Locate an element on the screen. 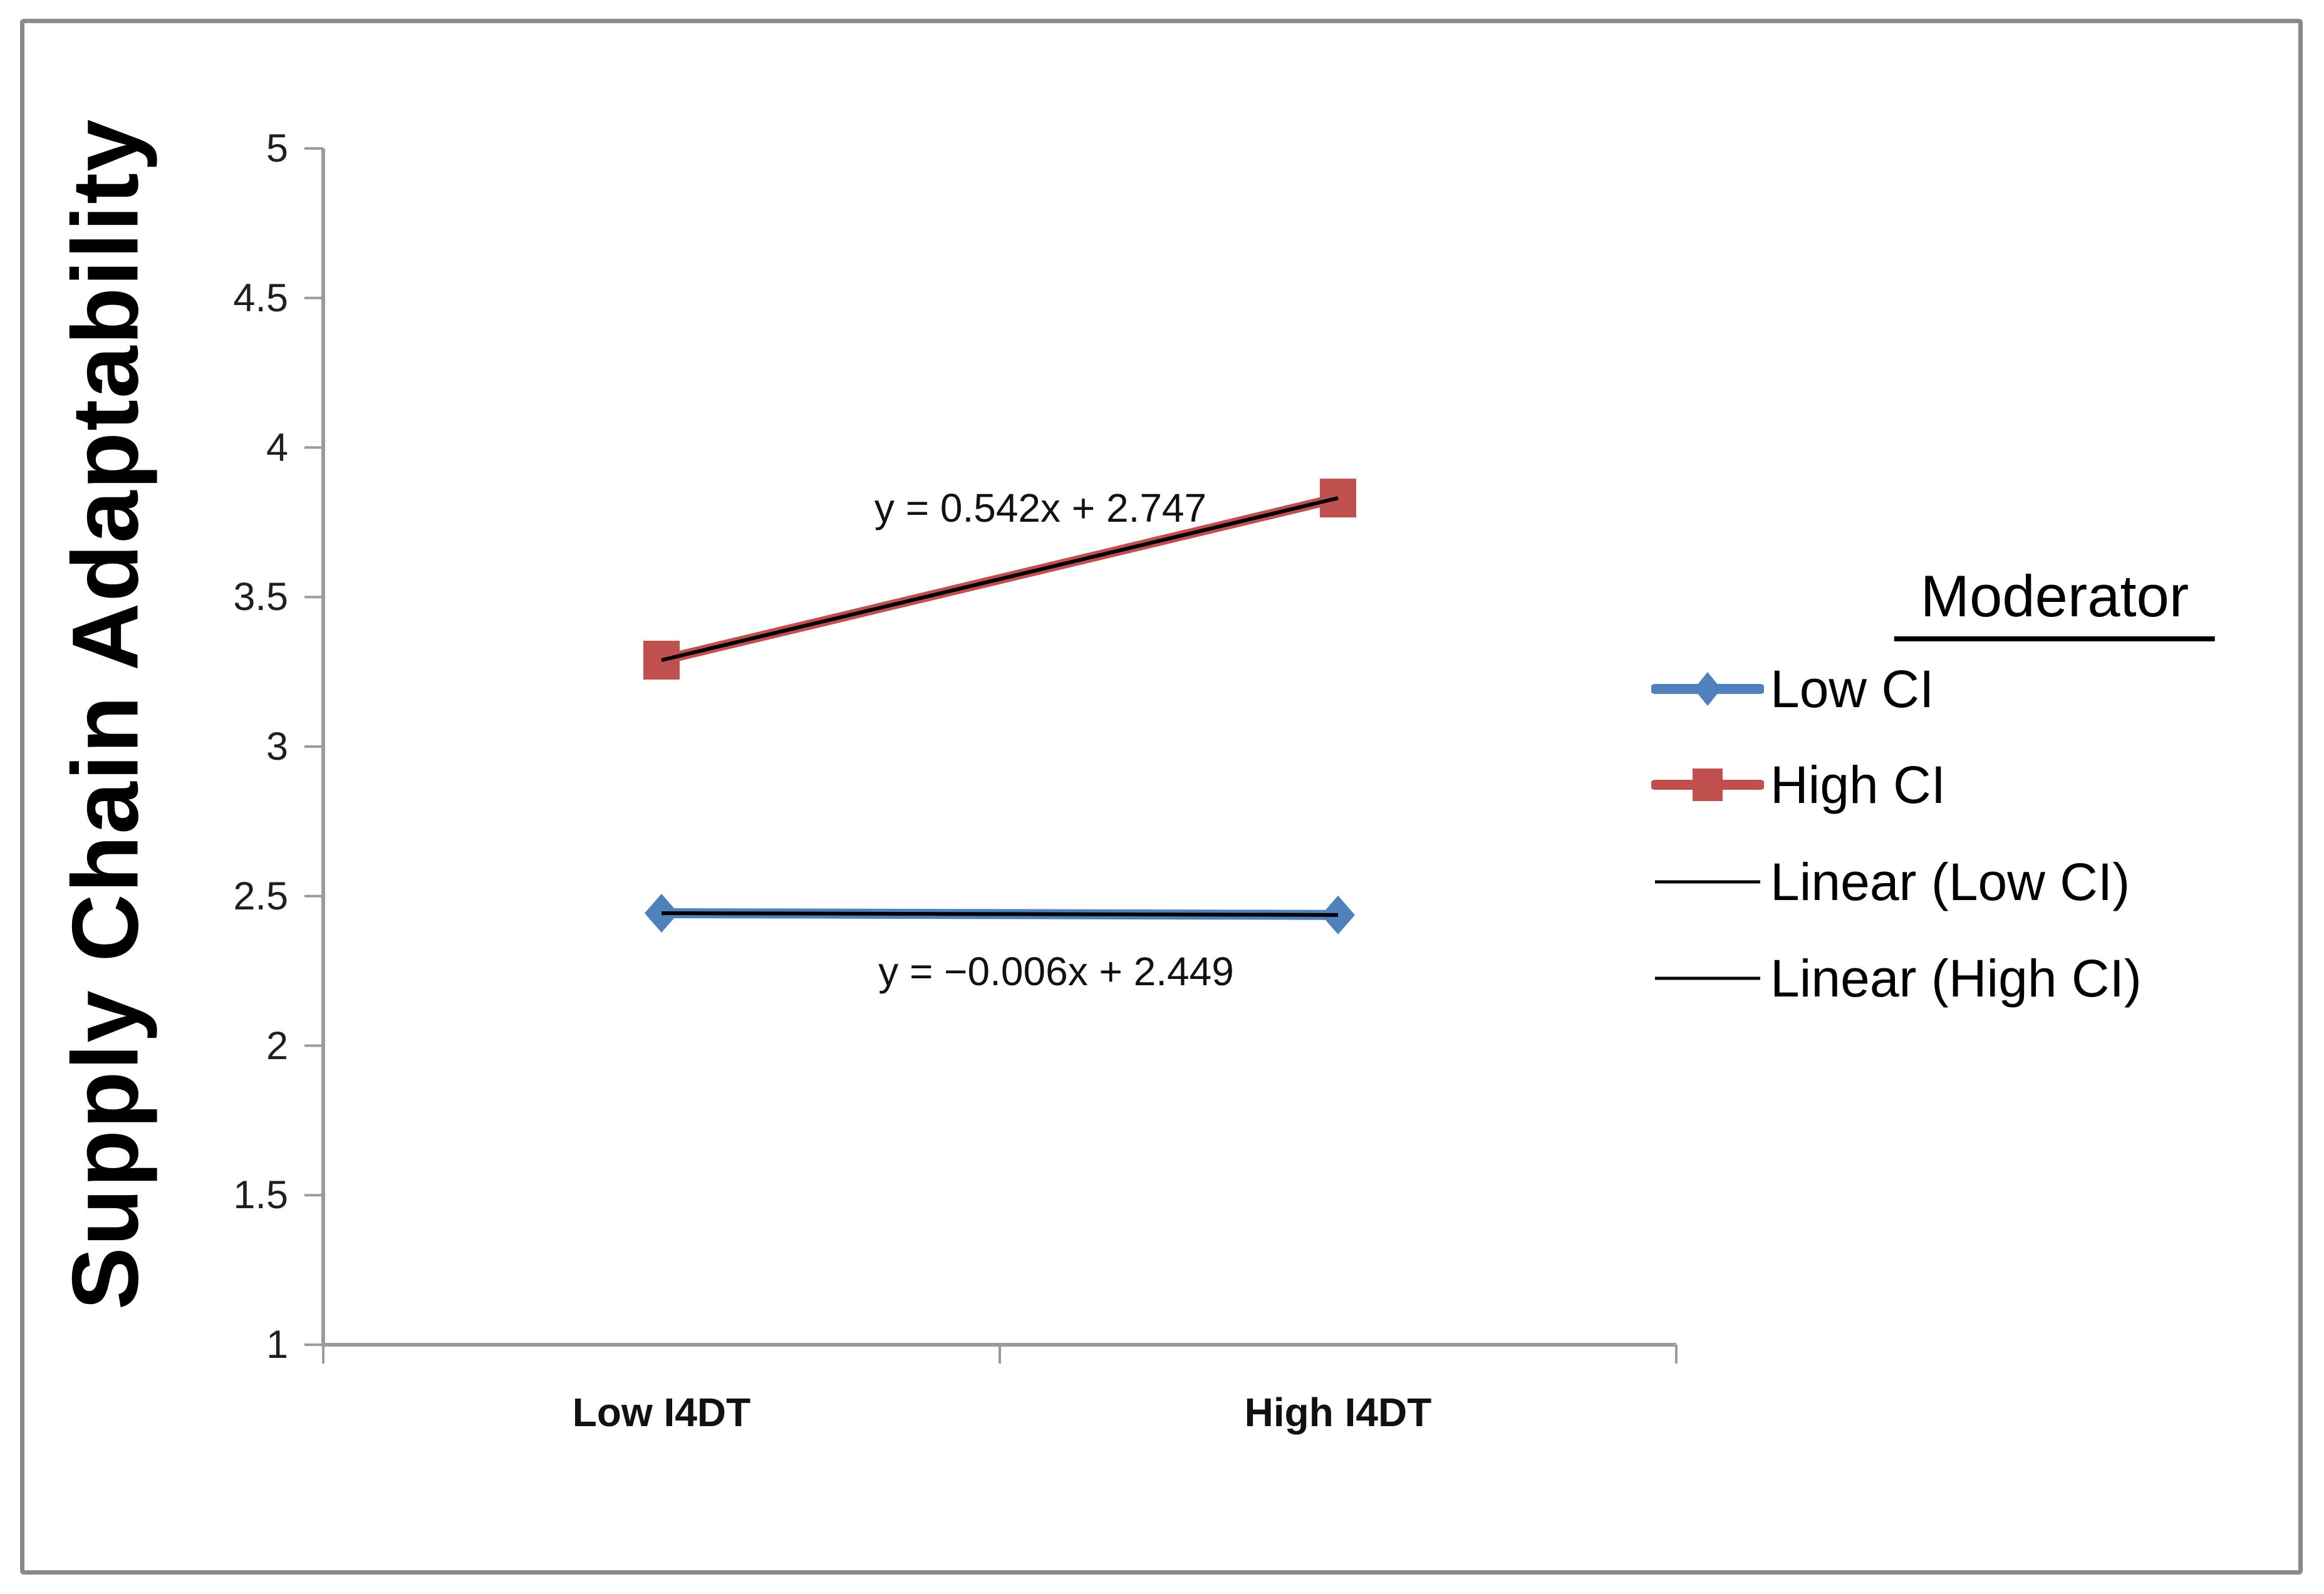  legend-item-linear-low-ci: Linear (Low CI) is located at coordinates (1890, 881).